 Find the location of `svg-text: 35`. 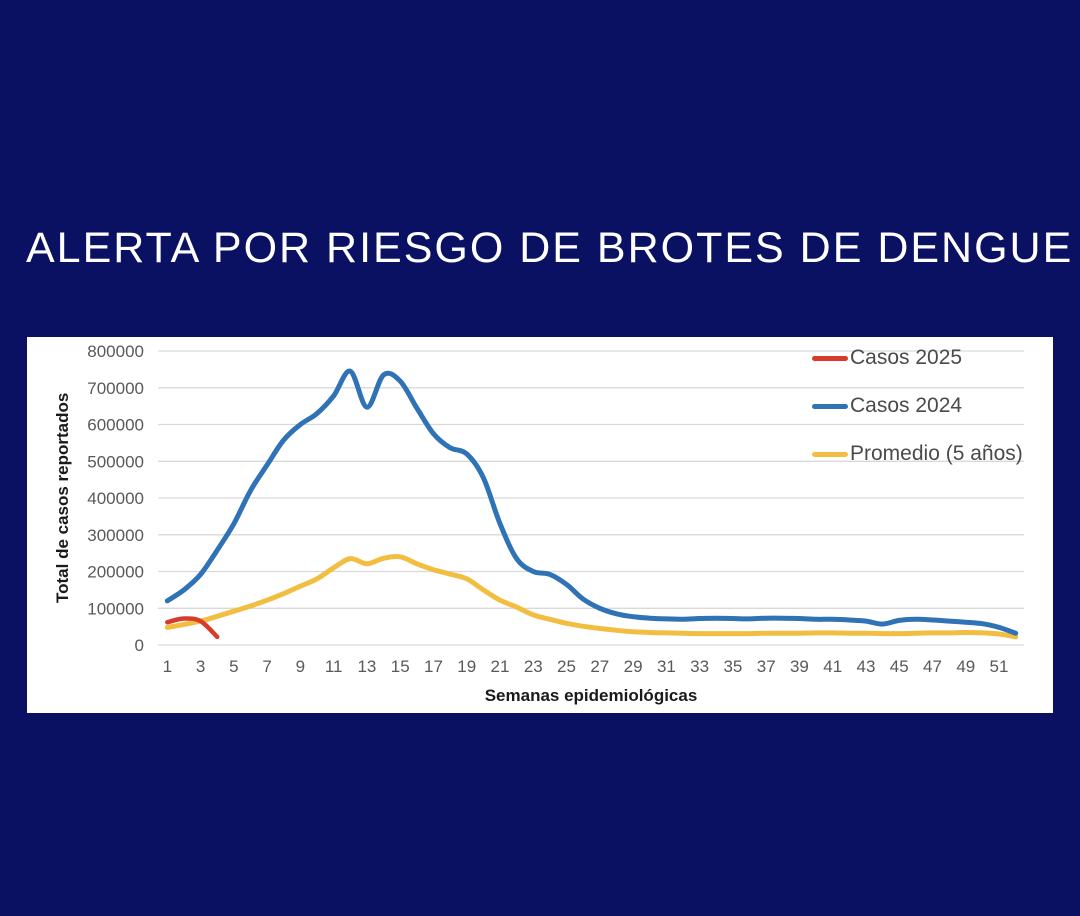

svg-text: 35 is located at coordinates (732, 666).